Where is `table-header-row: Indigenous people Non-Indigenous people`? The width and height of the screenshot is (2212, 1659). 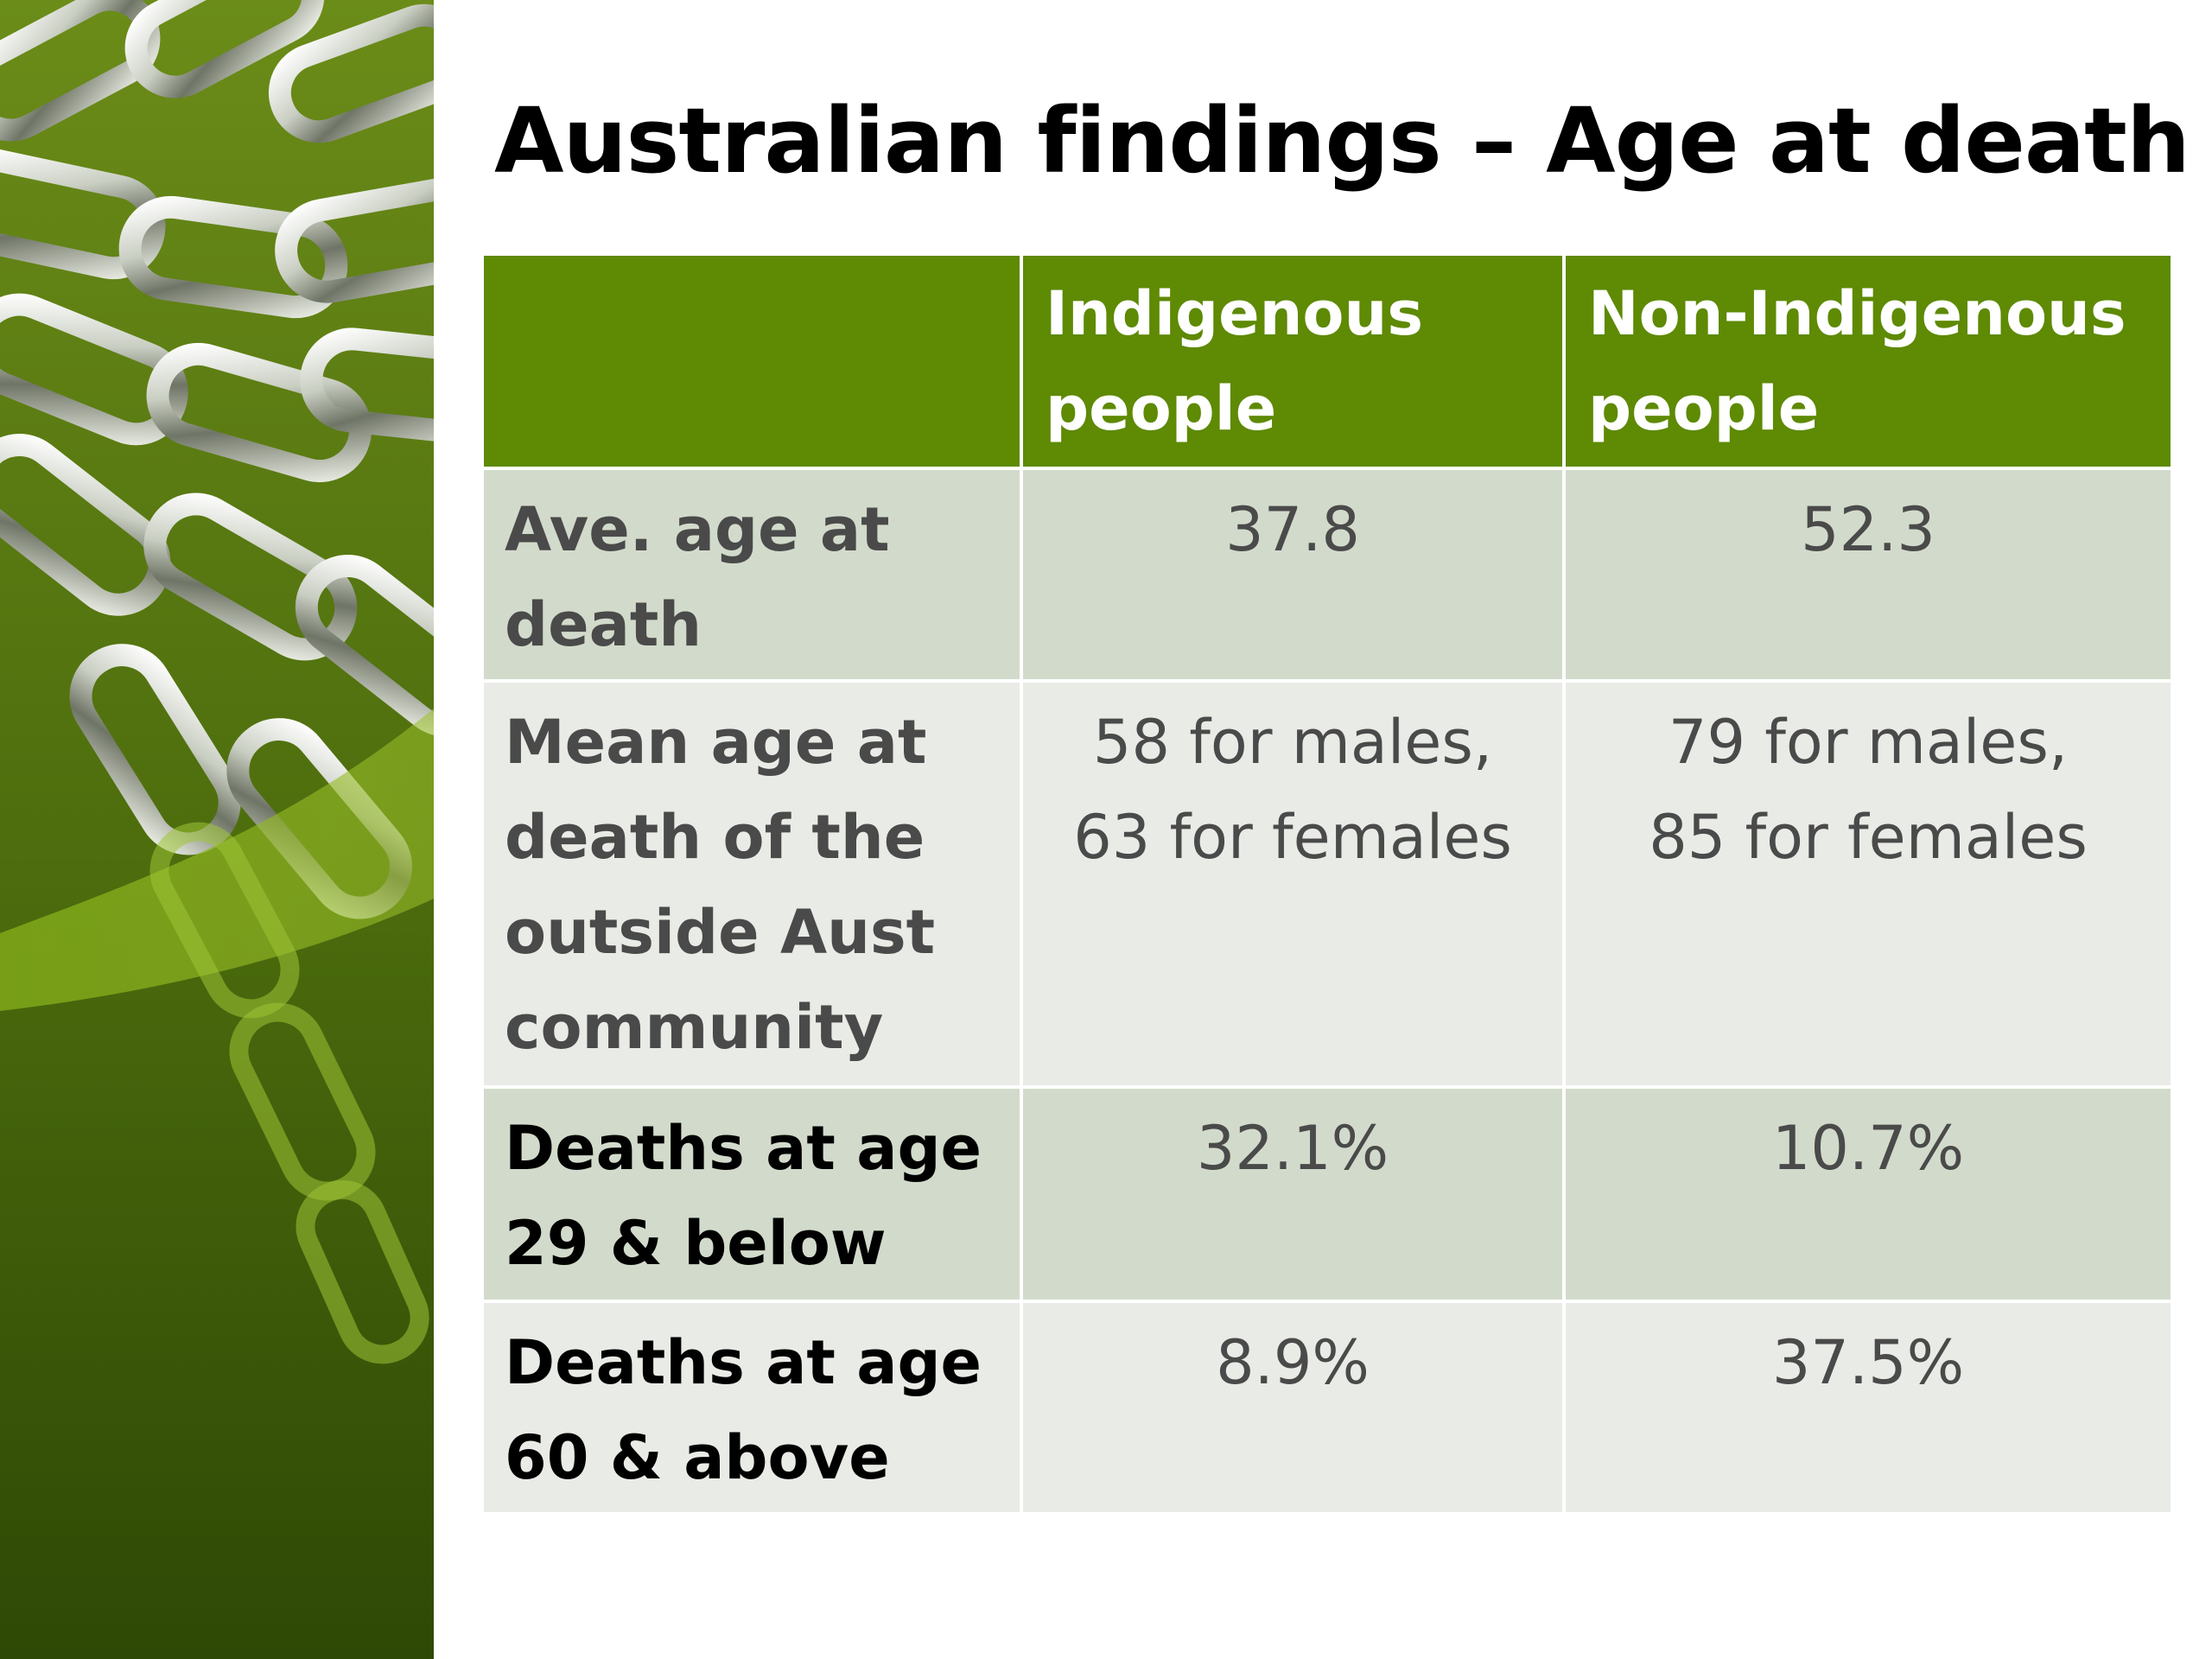
table-header-row: Indigenous people Non-Indigenous people is located at coordinates (1327, 361).